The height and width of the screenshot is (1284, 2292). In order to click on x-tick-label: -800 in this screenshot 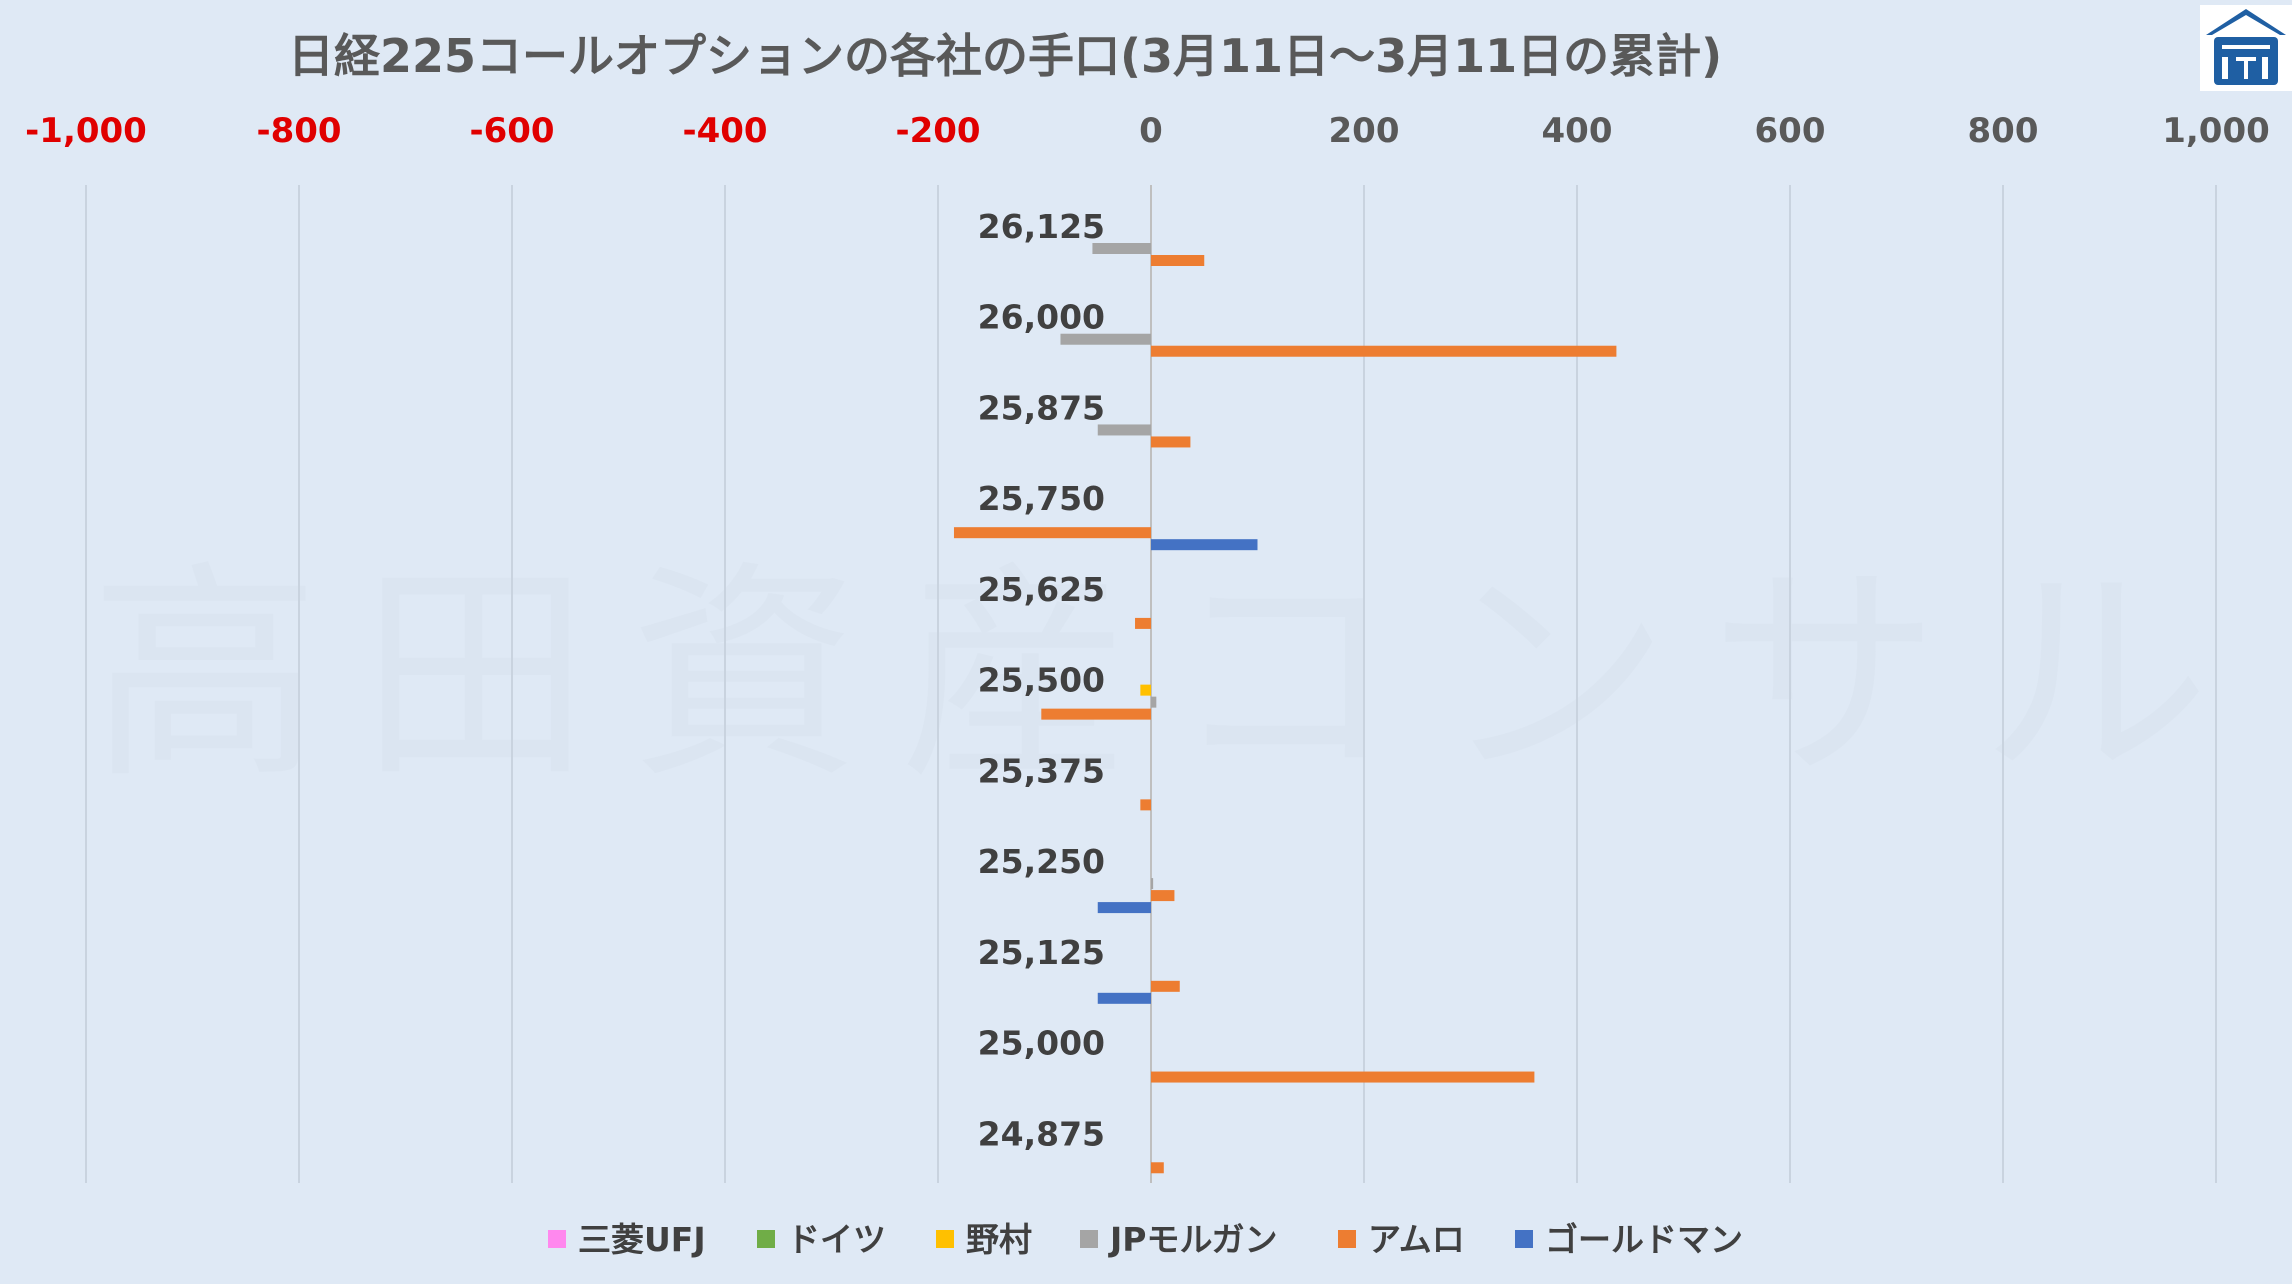, I will do `click(298, 131)`.